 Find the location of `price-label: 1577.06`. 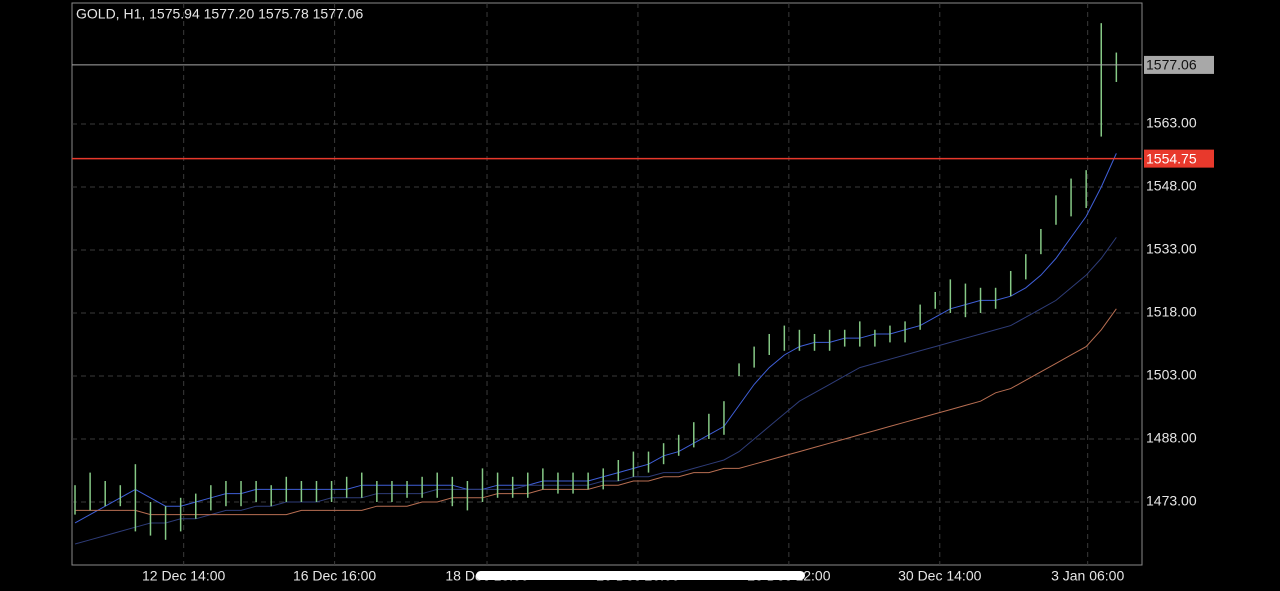

price-label: 1577.06 is located at coordinates (1171, 65).